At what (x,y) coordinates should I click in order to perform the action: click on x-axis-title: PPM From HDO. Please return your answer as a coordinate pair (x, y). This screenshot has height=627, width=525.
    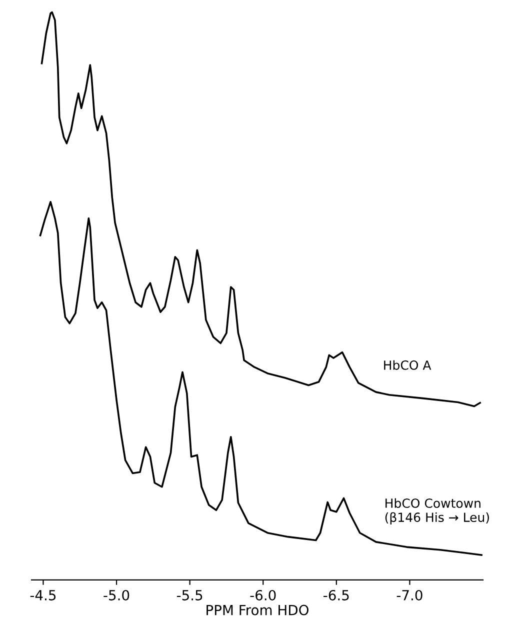
    Looking at the image, I should click on (257, 610).